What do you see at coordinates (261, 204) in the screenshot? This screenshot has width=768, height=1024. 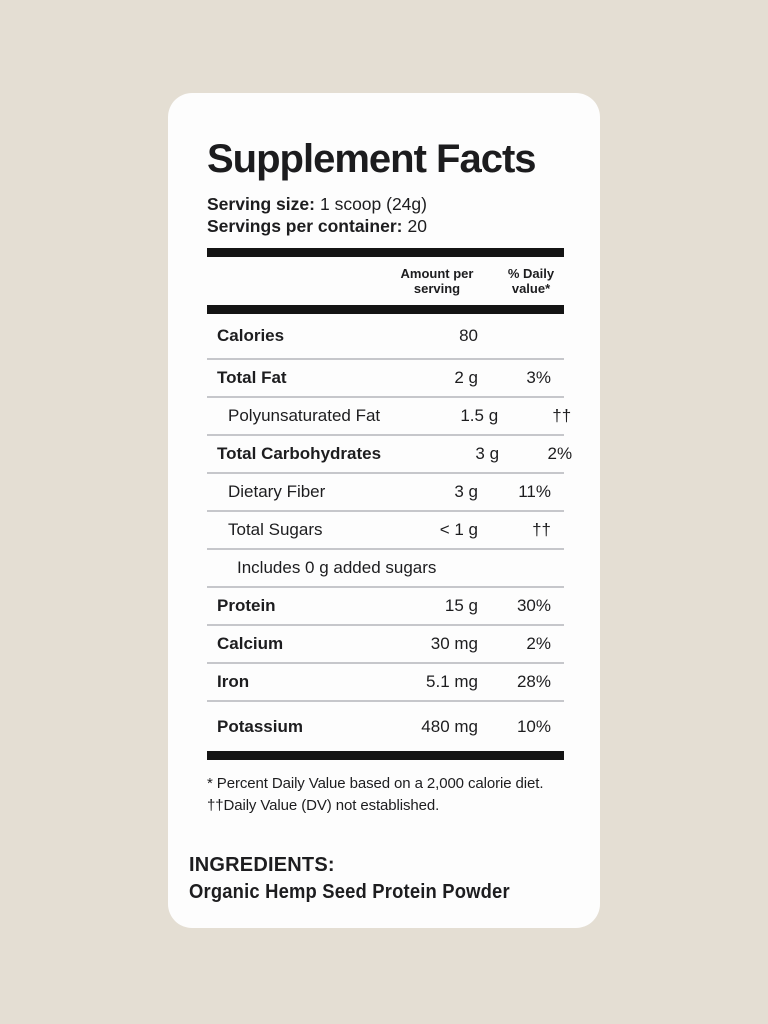 I see `serving-size-label: Serving size:` at bounding box center [261, 204].